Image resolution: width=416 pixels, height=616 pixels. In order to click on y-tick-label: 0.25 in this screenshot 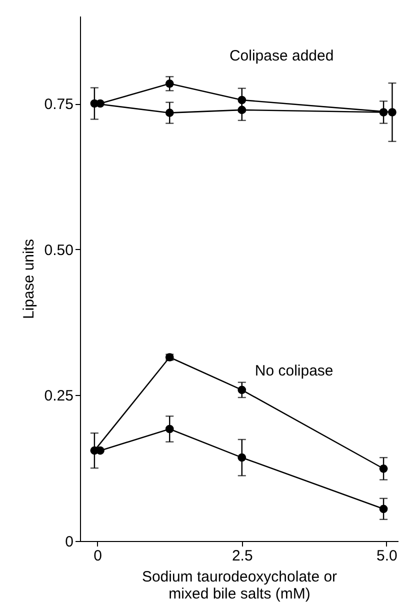, I will do `click(59, 396)`.